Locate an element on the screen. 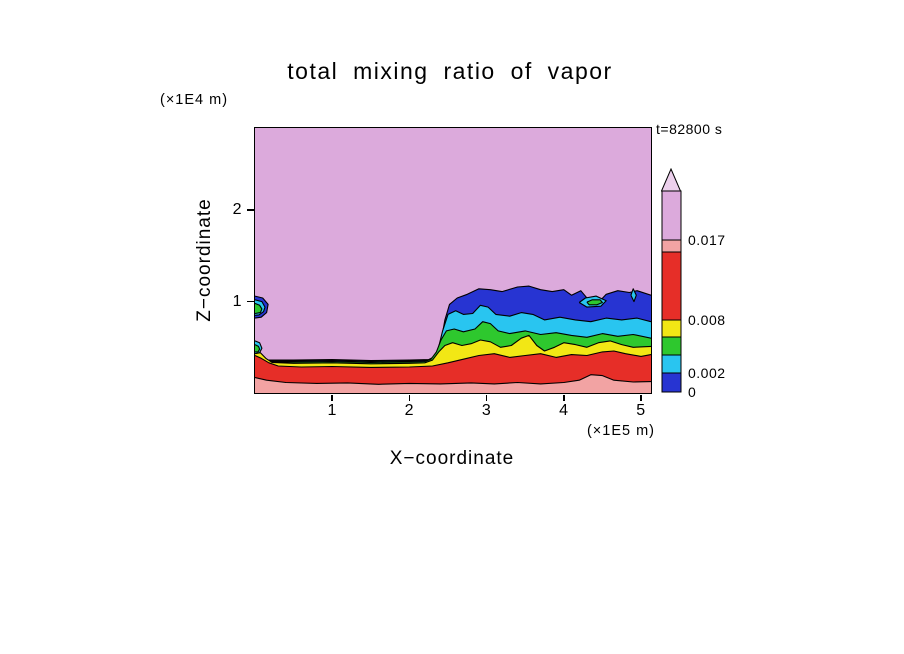 The height and width of the screenshot is (654, 904). time-annotation: t=82800 s is located at coordinates (689, 129).